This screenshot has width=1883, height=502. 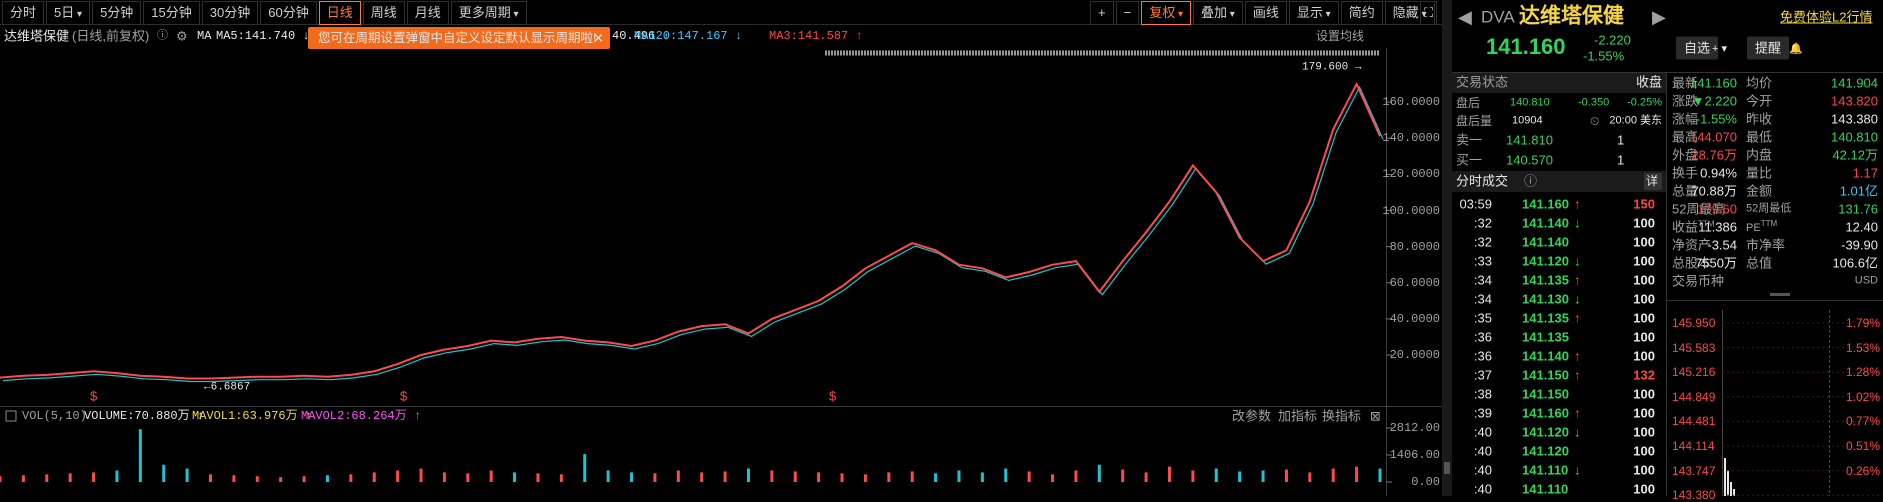 I want to click on indicator-action: 加指标, so click(x=1298, y=416).